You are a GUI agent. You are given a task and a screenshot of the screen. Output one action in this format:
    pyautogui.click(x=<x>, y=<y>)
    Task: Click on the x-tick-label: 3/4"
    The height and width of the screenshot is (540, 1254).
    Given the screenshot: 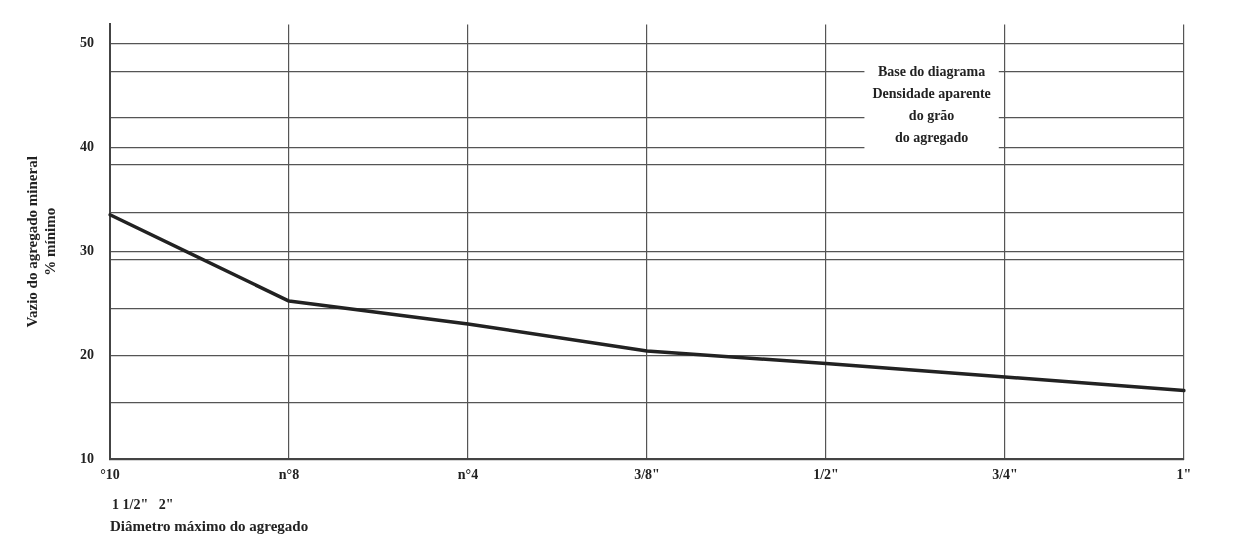 What is the action you would take?
    pyautogui.click(x=1005, y=475)
    